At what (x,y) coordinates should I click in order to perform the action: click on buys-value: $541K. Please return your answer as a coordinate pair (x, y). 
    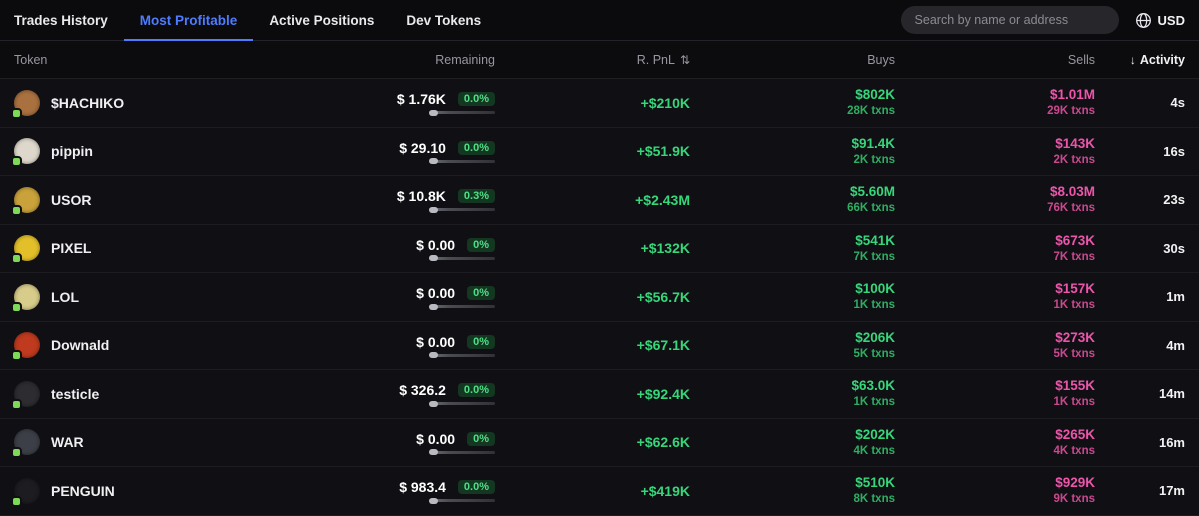
    Looking at the image, I should click on (875, 240).